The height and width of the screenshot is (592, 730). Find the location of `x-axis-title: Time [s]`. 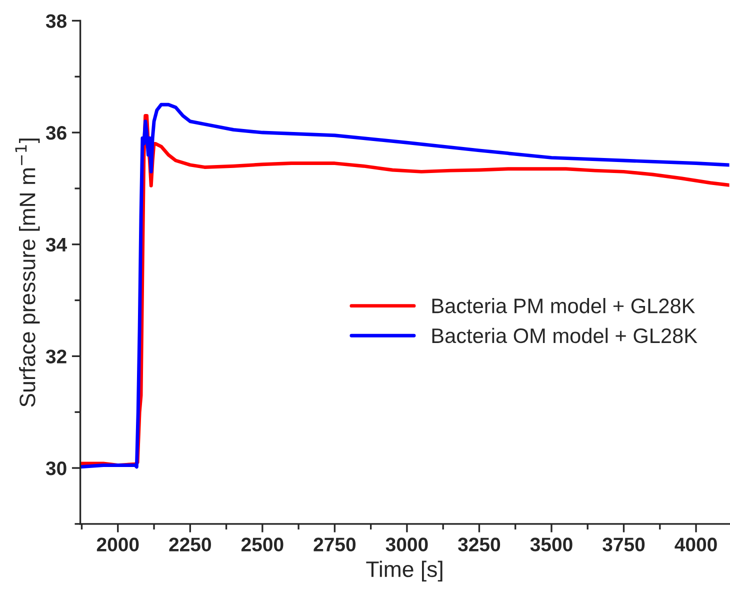

x-axis-title: Time [s] is located at coordinates (404, 571).